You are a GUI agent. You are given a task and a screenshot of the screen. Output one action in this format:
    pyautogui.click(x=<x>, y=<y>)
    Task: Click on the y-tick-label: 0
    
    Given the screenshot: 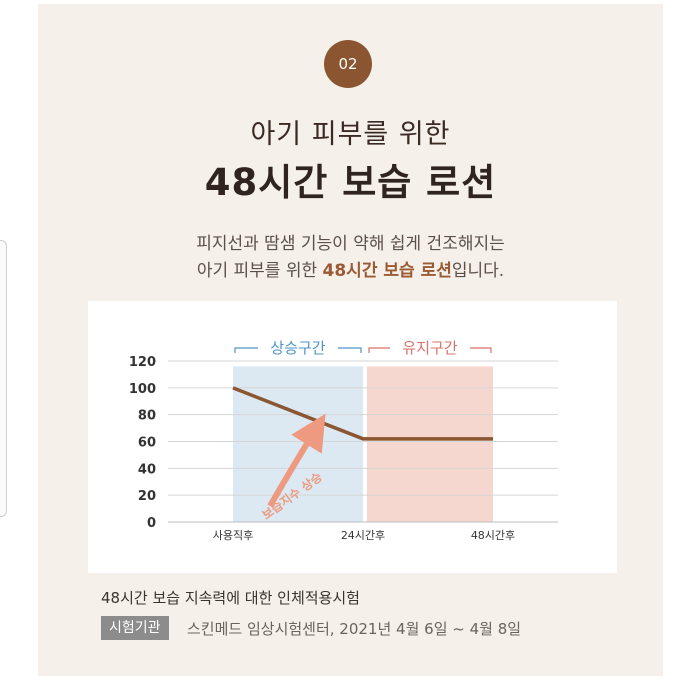 What is the action you would take?
    pyautogui.click(x=151, y=523)
    